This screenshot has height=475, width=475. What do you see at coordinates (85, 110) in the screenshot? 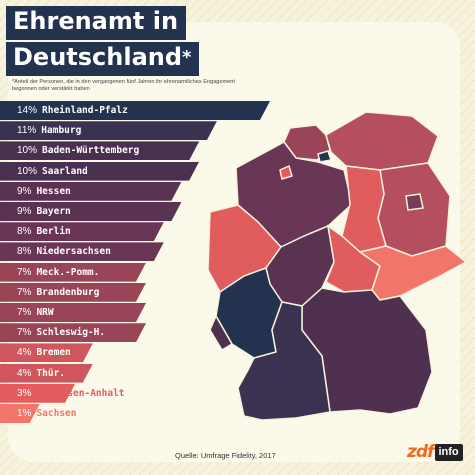
I see `bar-category-label: Rheinland-Pfalz` at bounding box center [85, 110].